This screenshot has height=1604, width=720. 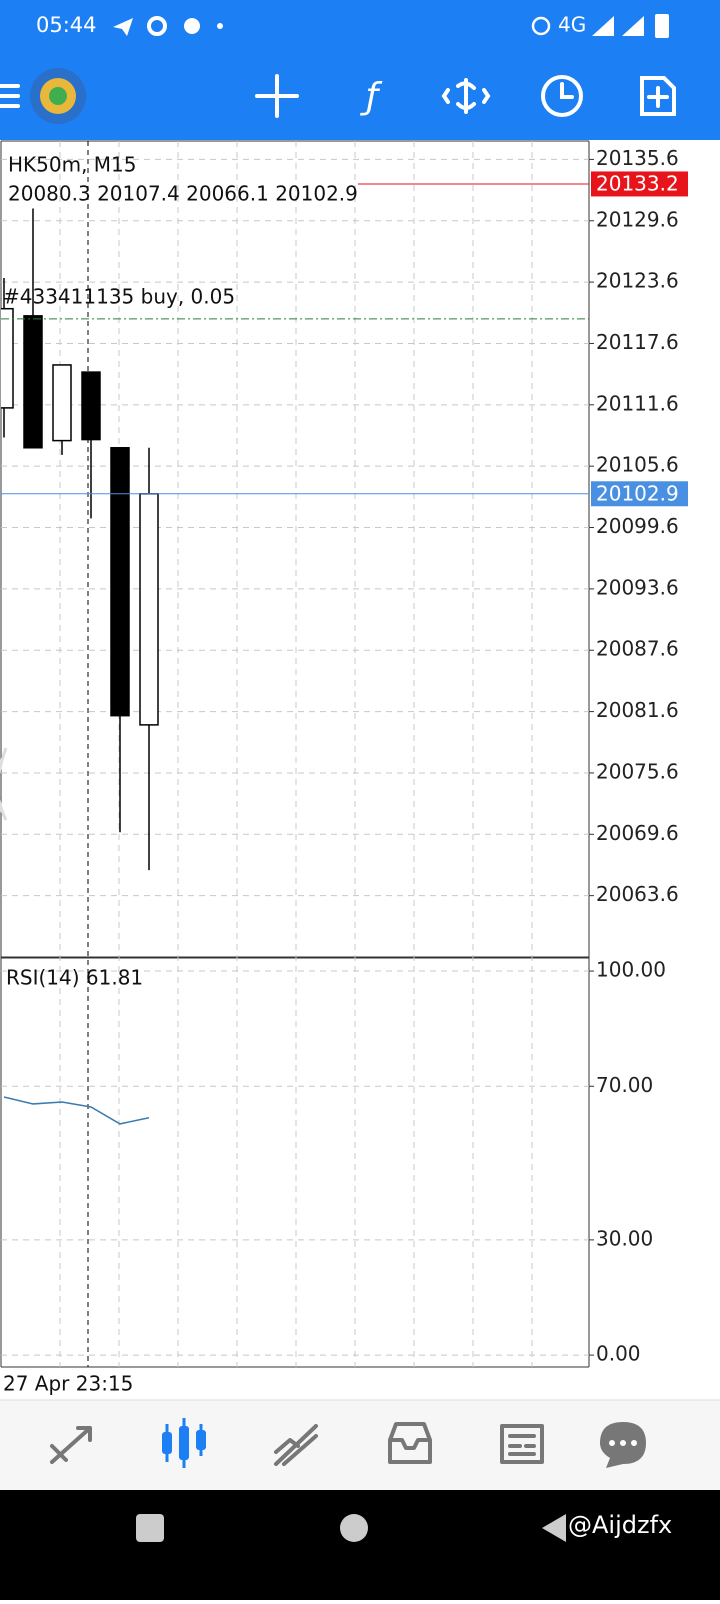 I want to click on bid-price: 20102.9, so click(x=637, y=493).